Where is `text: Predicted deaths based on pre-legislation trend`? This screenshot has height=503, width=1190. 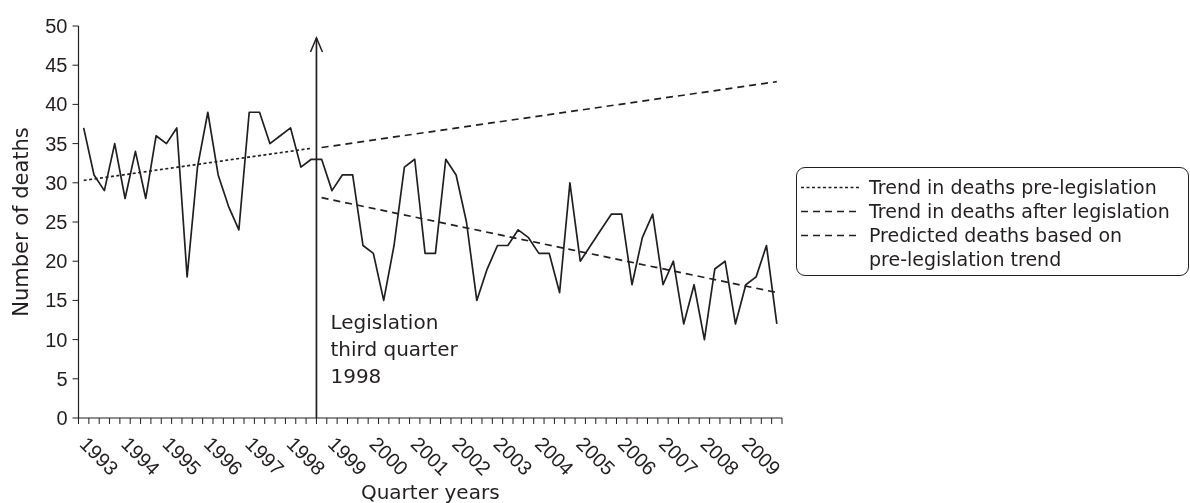
text: Predicted deaths based on pre-legislation trend is located at coordinates (996, 247).